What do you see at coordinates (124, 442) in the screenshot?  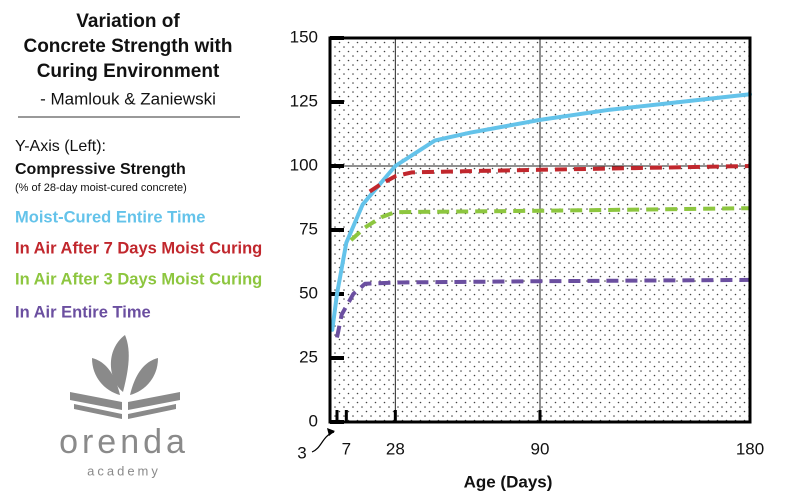 I see `logo-name: orenda` at bounding box center [124, 442].